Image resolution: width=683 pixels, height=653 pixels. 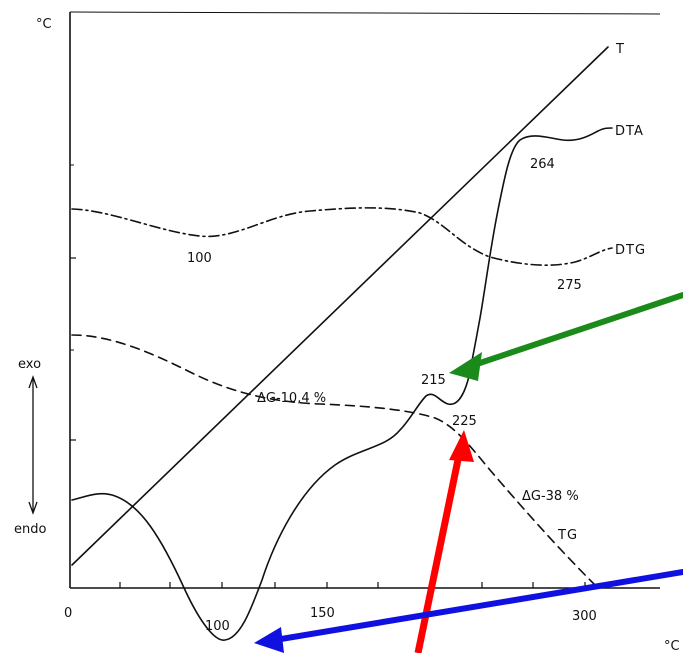 What do you see at coordinates (584, 616) in the screenshot?
I see `x-tick-label-300: 300` at bounding box center [584, 616].